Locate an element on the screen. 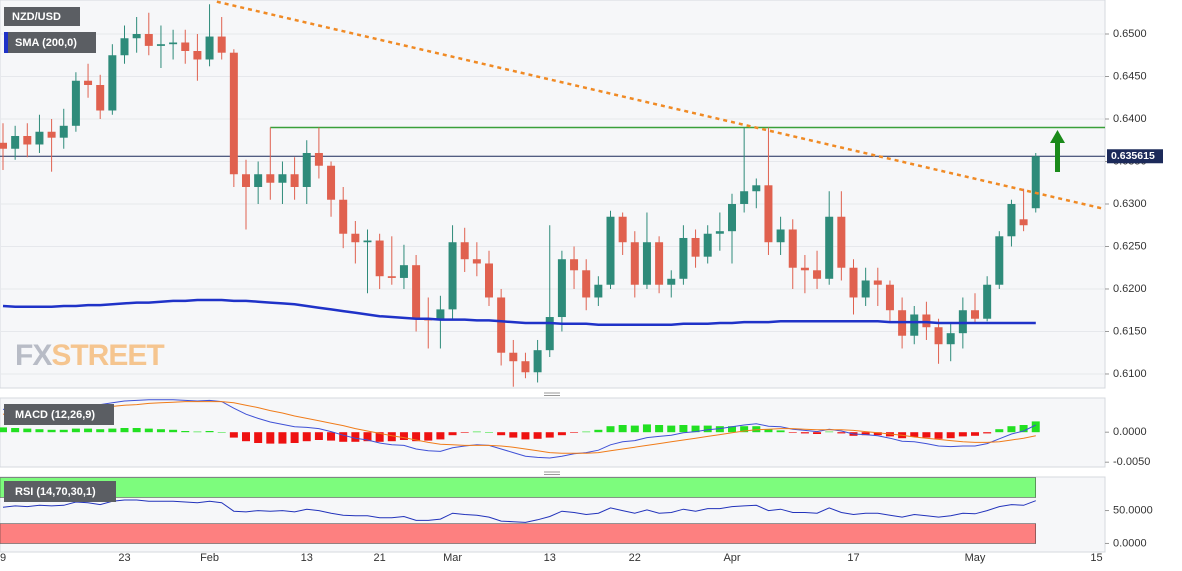 The width and height of the screenshot is (1182, 571). band is located at coordinates (518, 487).